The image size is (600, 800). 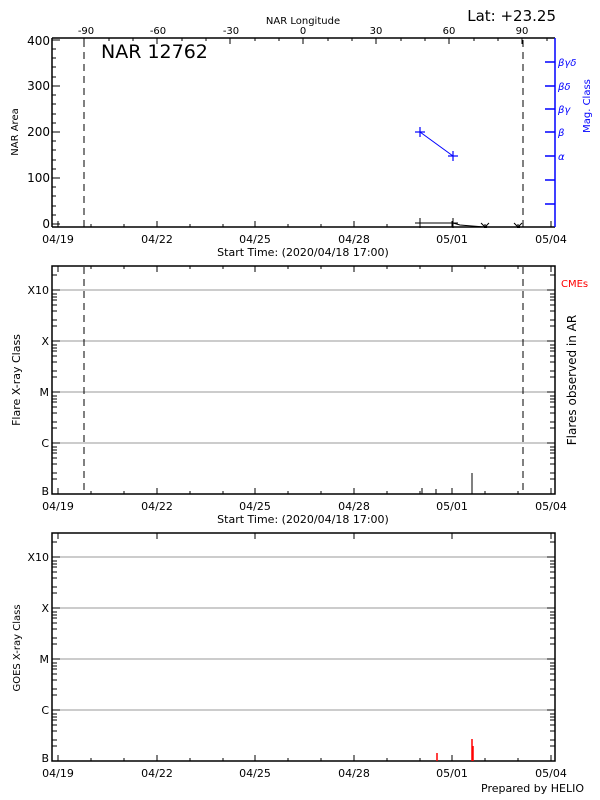 What do you see at coordinates (231, 31) in the screenshot?
I see `longitude-tick-label: -30` at bounding box center [231, 31].